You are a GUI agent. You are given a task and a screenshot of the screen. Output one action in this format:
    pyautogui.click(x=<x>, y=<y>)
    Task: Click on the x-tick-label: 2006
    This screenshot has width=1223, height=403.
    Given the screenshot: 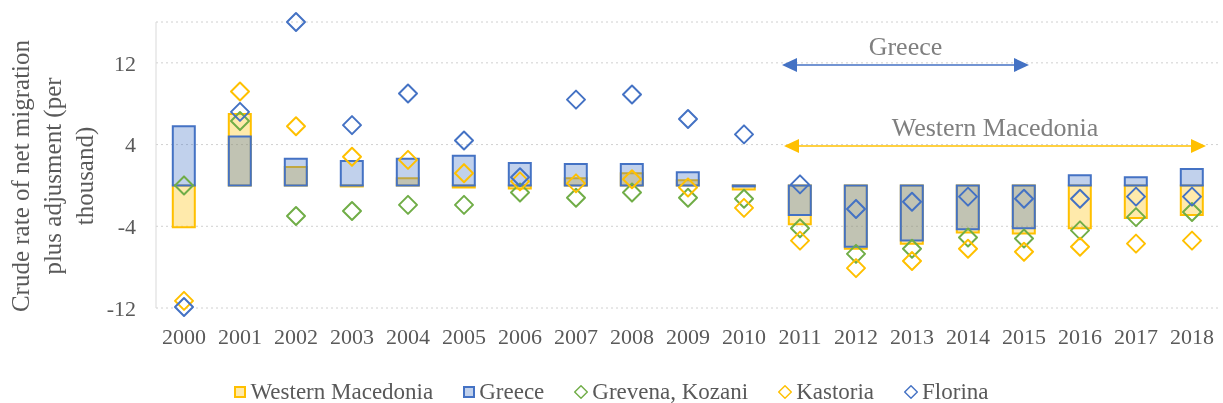 What is the action you would take?
    pyautogui.click(x=520, y=336)
    